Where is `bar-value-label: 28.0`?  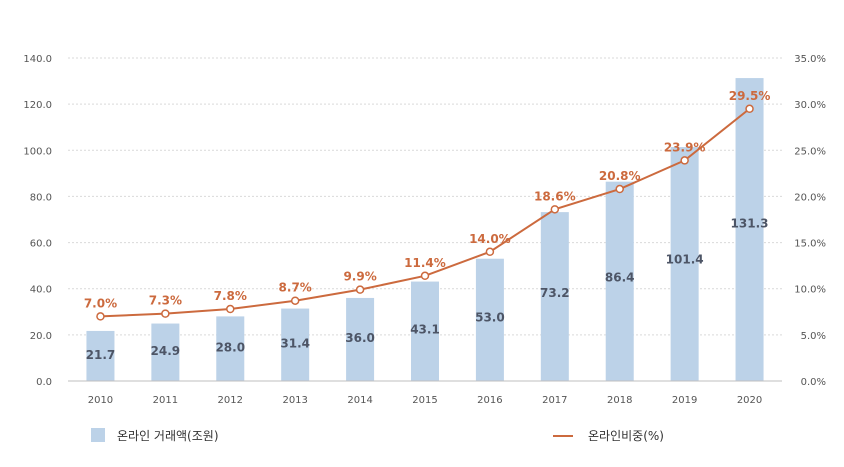 bar-value-label: 28.0 is located at coordinates (230, 347).